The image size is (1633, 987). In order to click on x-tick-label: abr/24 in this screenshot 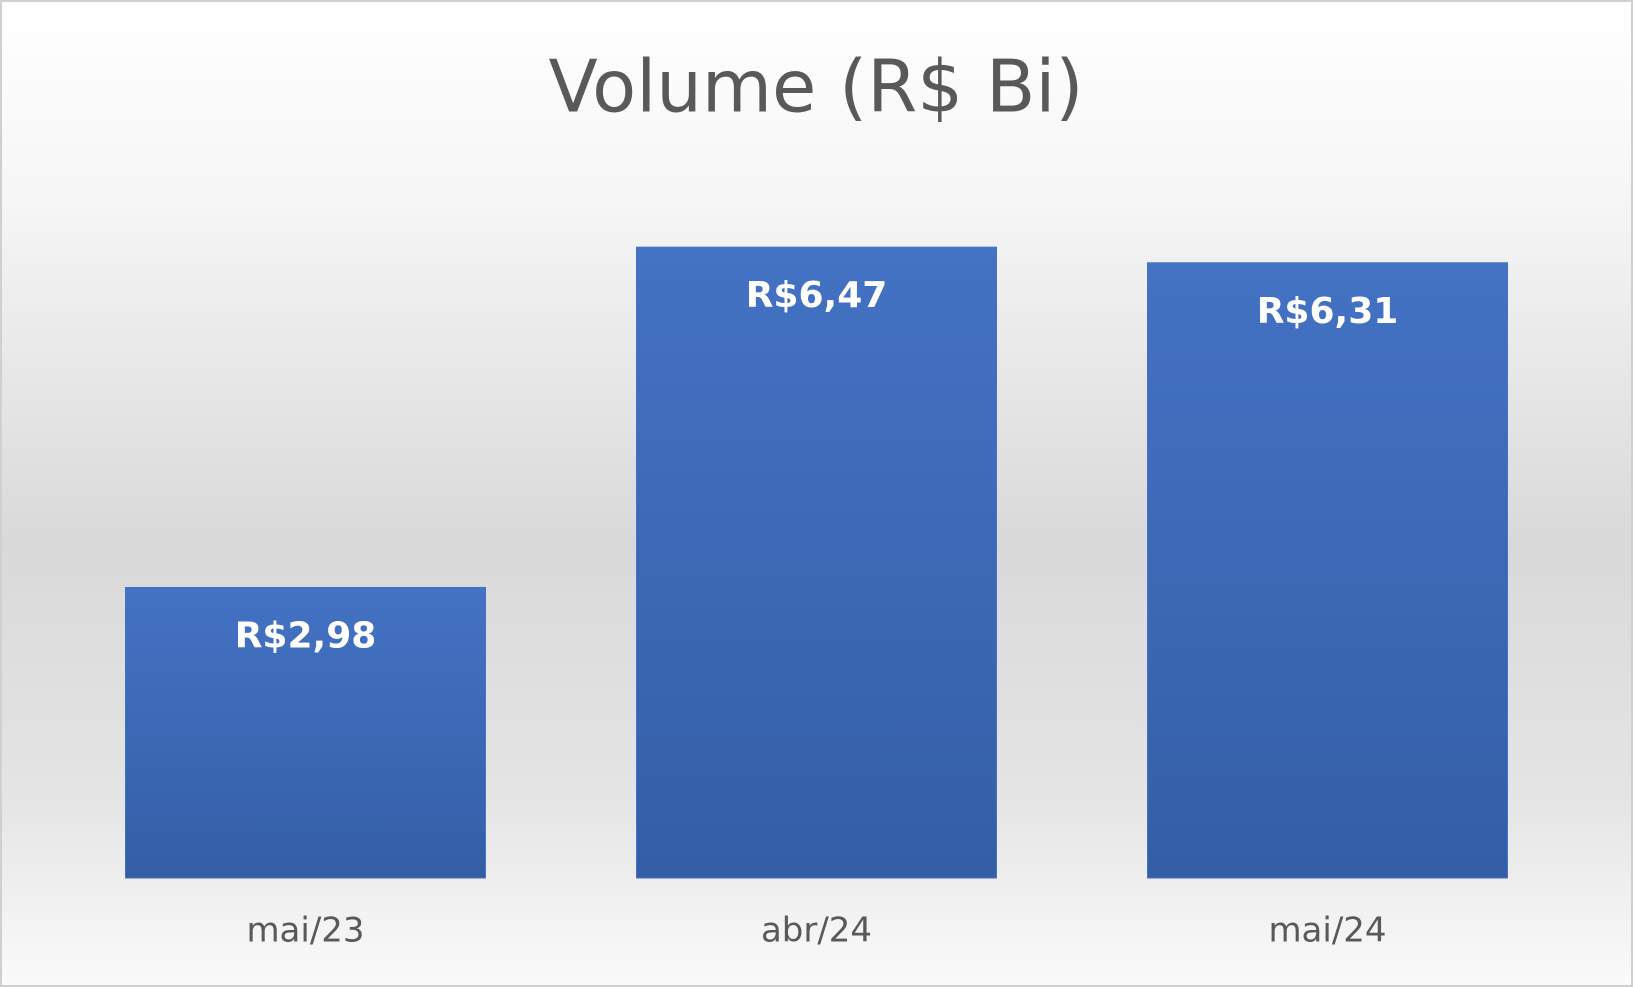, I will do `click(816, 931)`.